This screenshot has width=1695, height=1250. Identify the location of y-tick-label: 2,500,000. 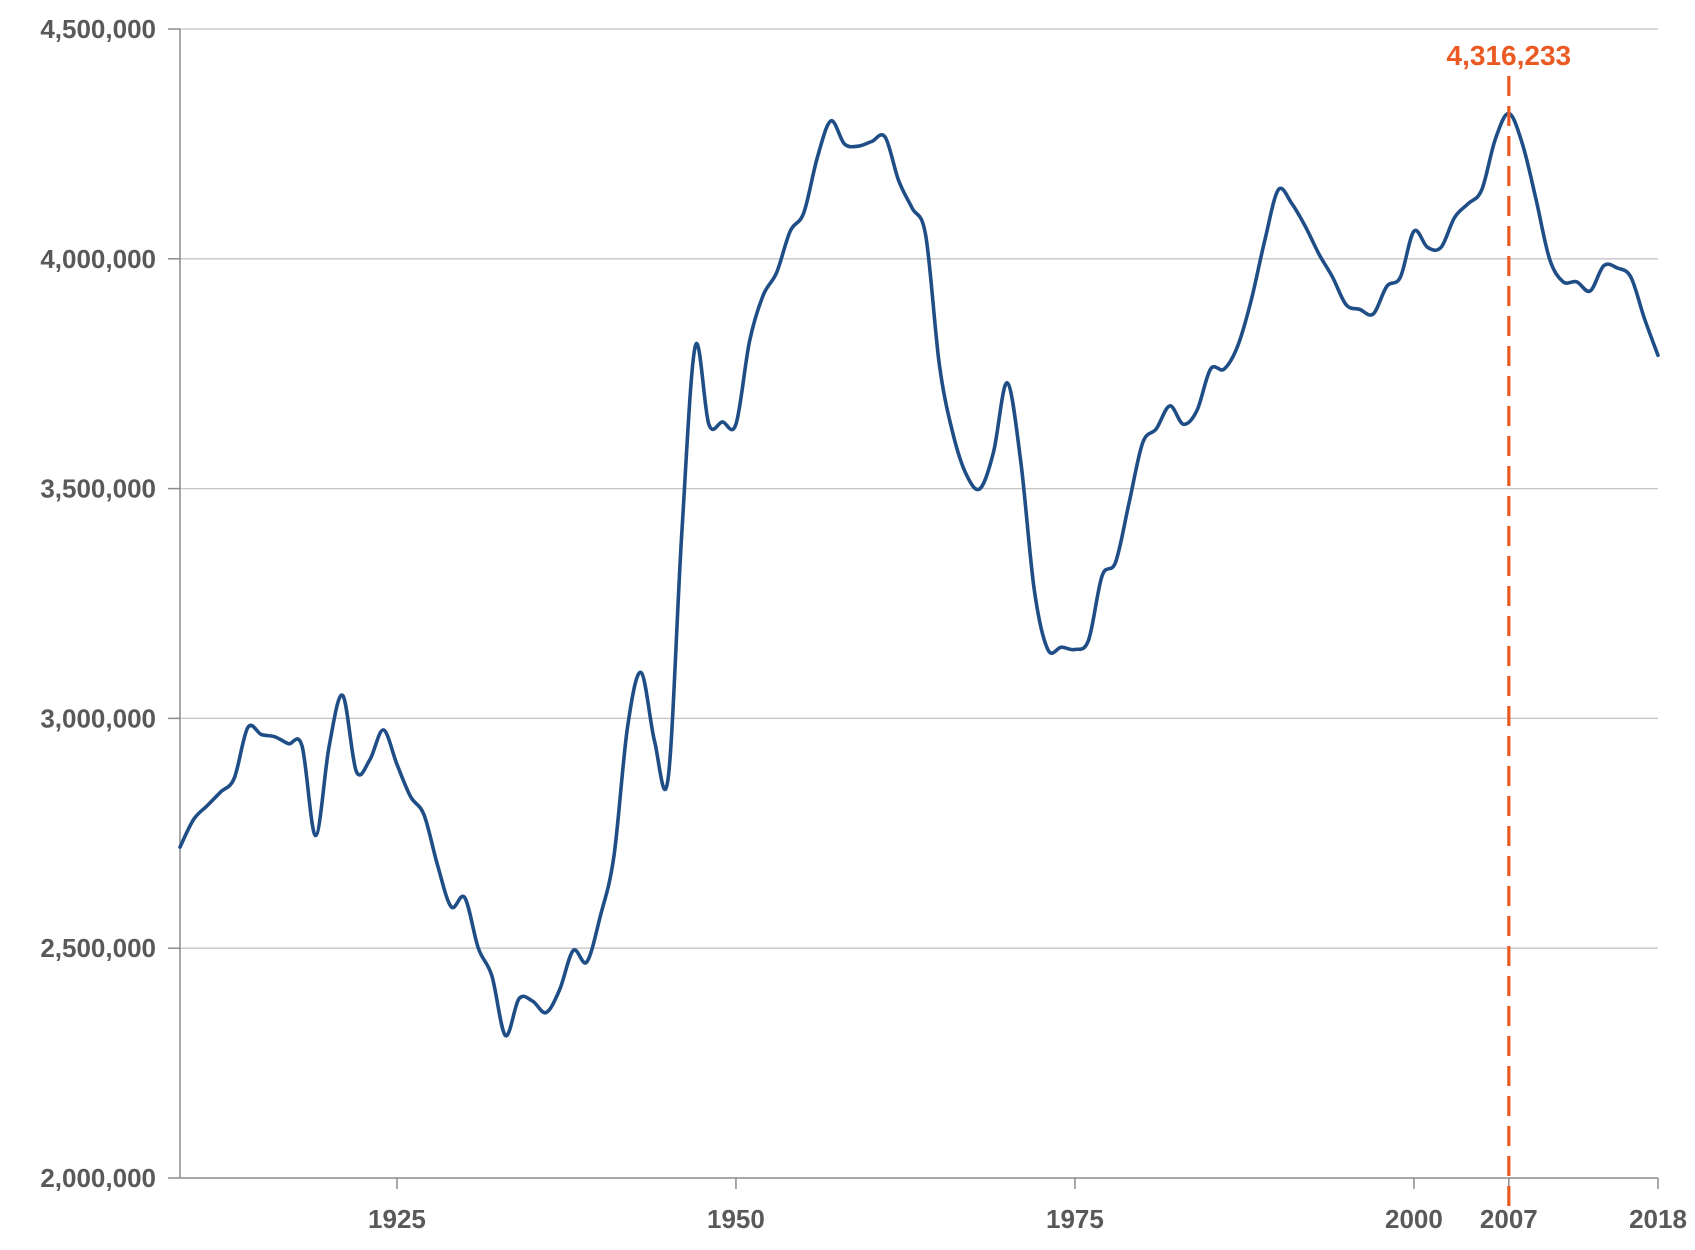
(98, 948).